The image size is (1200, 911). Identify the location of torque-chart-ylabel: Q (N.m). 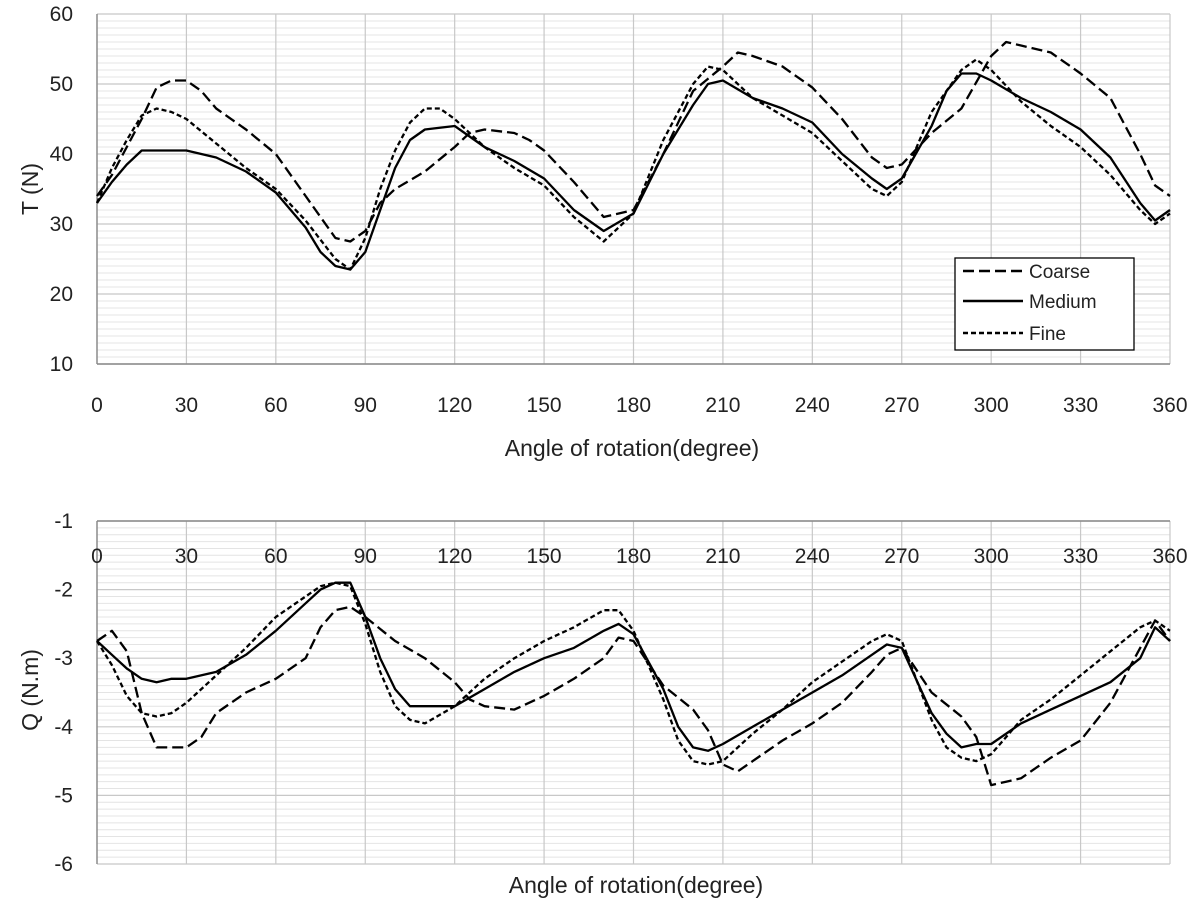
(30, 690).